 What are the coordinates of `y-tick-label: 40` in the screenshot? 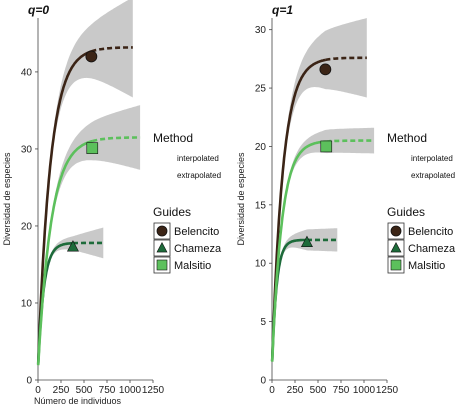 It's located at (27, 72).